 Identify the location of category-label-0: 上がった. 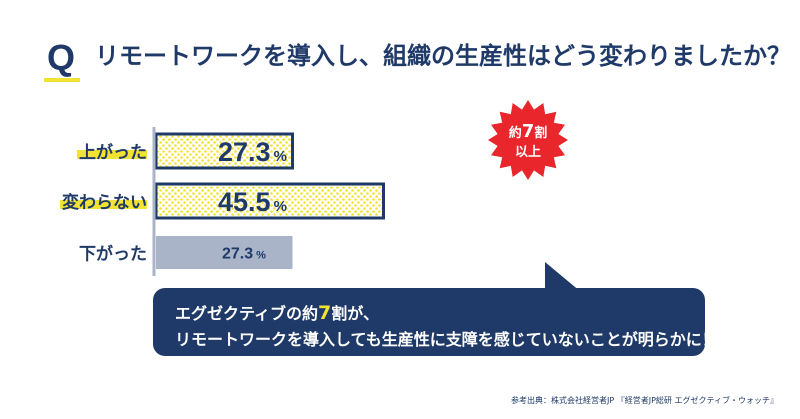
(113, 152).